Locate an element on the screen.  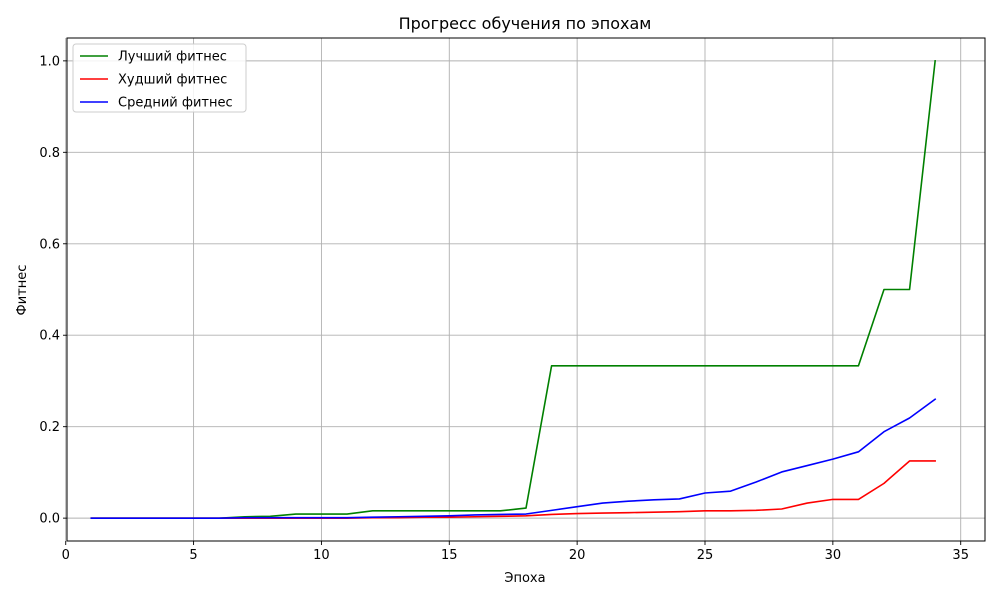
x-tick-label: 20 is located at coordinates (577, 555).